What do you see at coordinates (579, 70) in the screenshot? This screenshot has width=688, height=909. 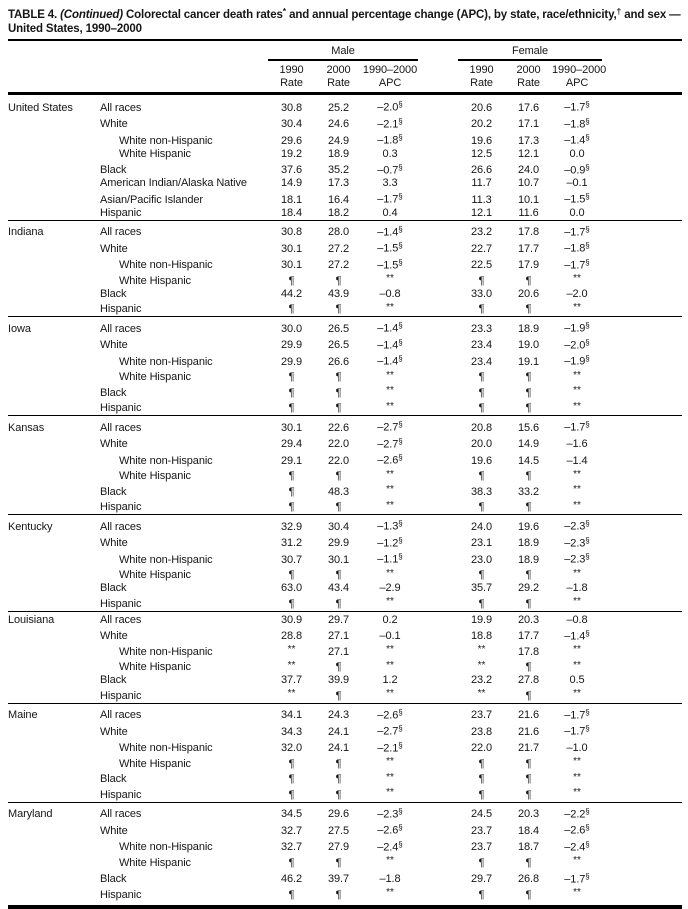 I see `female-range-header: 1990–2000` at bounding box center [579, 70].